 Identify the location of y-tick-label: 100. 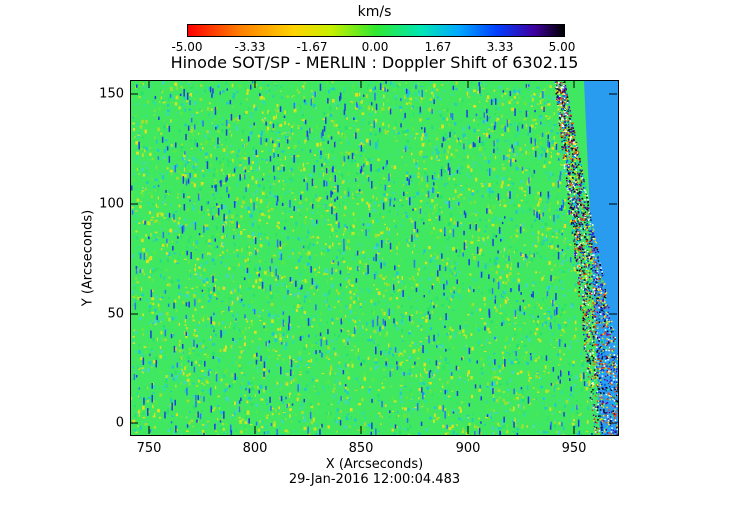
(111, 204).